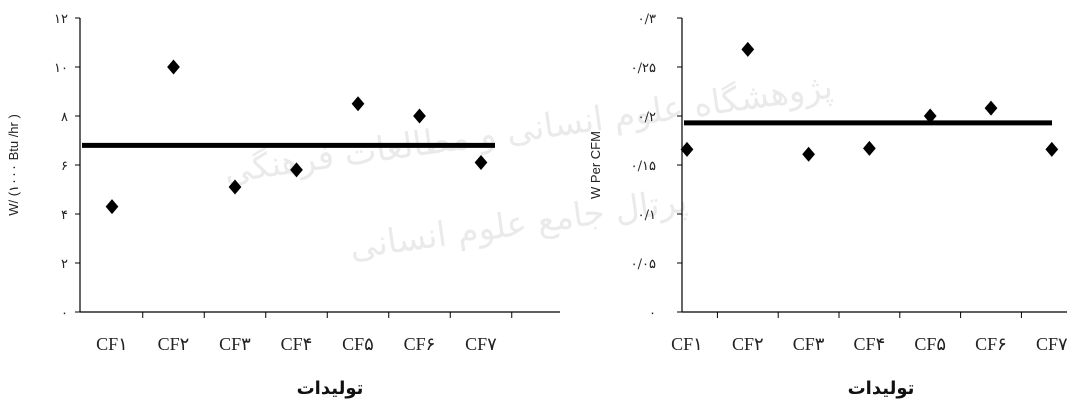 Image resolution: width=1067 pixels, height=405 pixels. Describe the element at coordinates (61, 19) in the screenshot. I see `y-tick-label: ۱۲` at that location.